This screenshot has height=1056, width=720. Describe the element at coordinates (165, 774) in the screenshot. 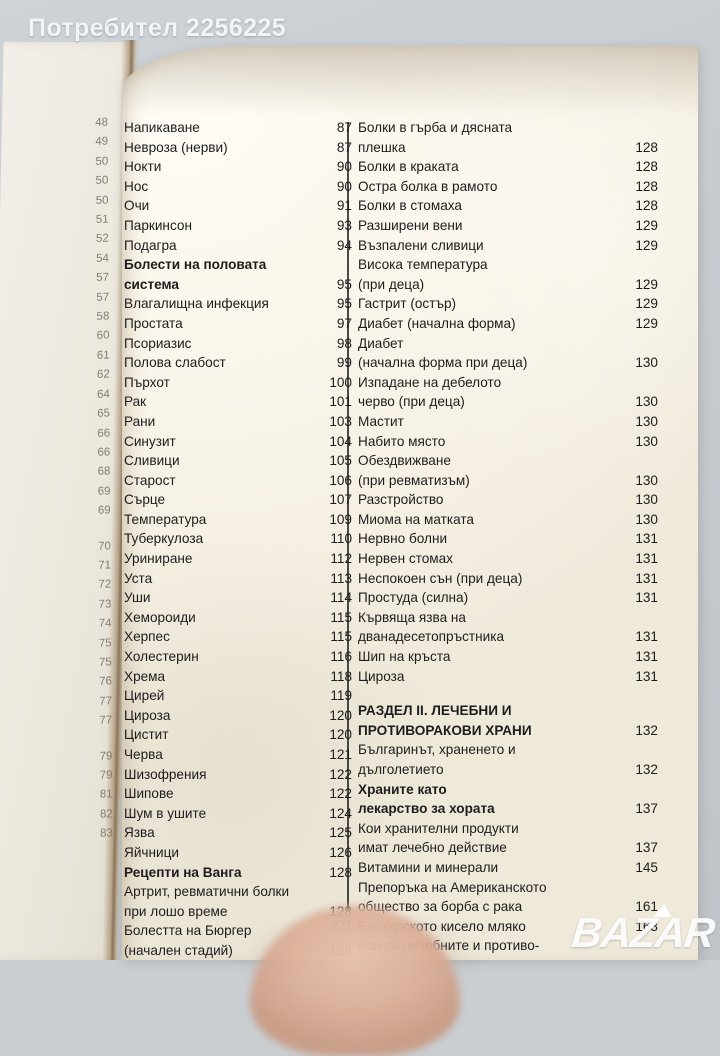

I see `toc-entry-label: Шизофрения` at that location.